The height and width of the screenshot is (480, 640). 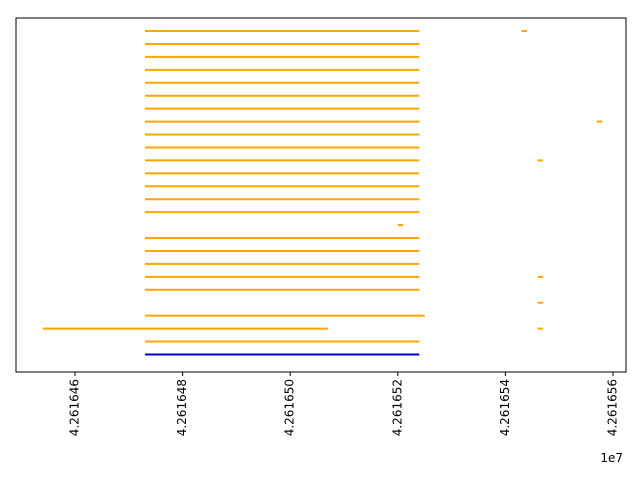 What do you see at coordinates (611, 458) in the screenshot?
I see `x-axis-offset-label: 1e7` at bounding box center [611, 458].